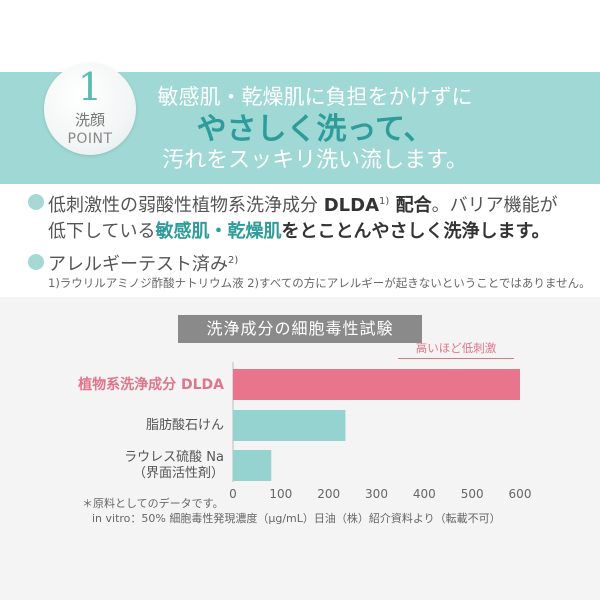  What do you see at coordinates (315, 97) in the screenshot?
I see `headline-line-1: 敏感肌・乾燥肌に負担をかけずに` at bounding box center [315, 97].